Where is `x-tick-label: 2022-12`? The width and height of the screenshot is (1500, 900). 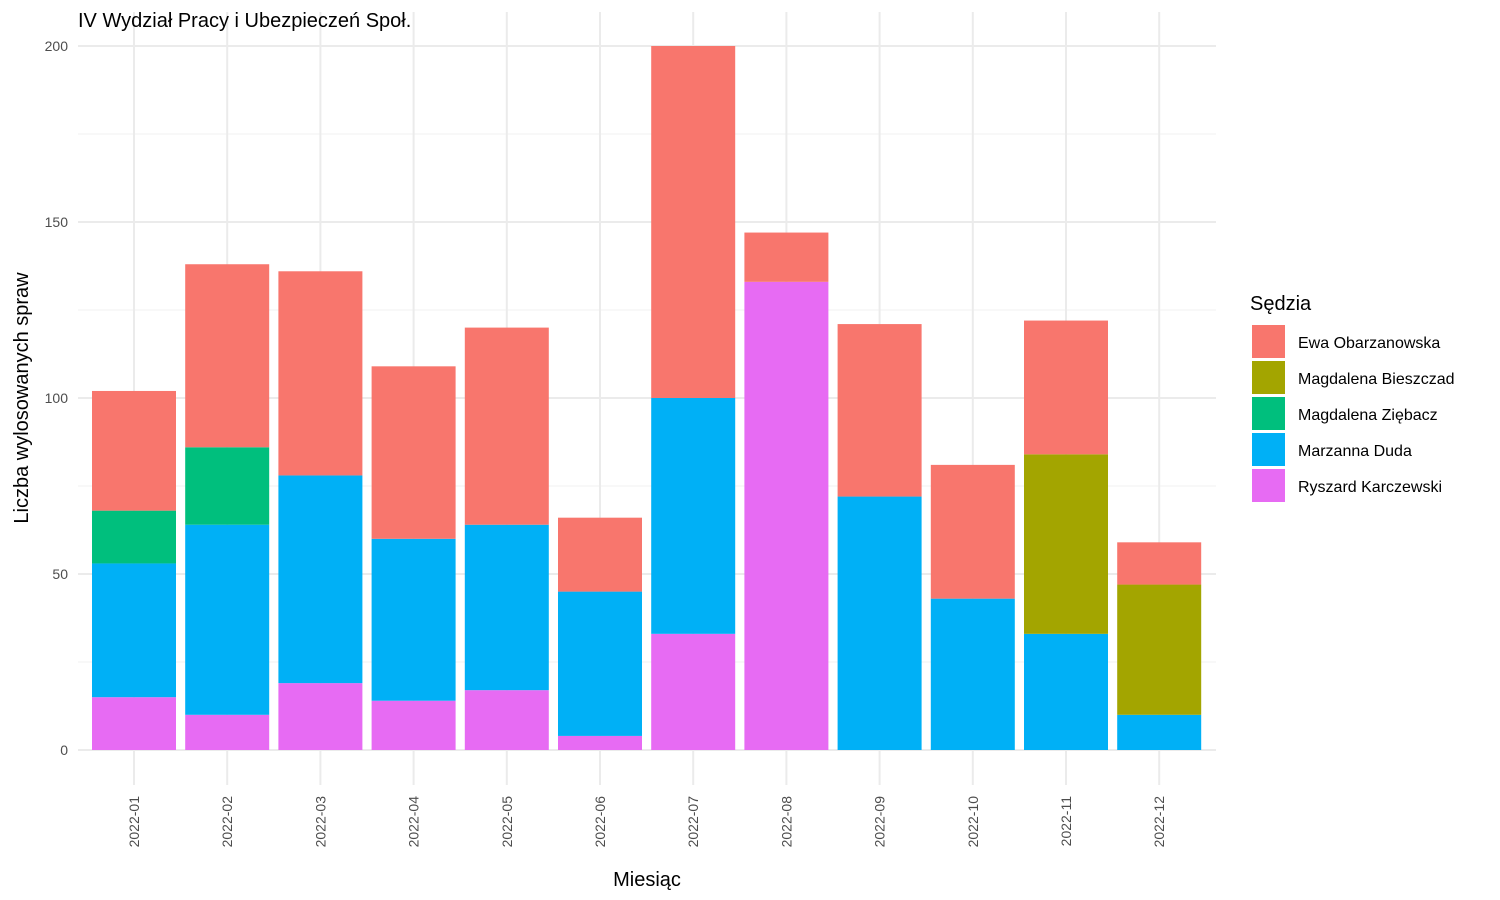
x-tick-label: 2022-12 is located at coordinates (1159, 822).